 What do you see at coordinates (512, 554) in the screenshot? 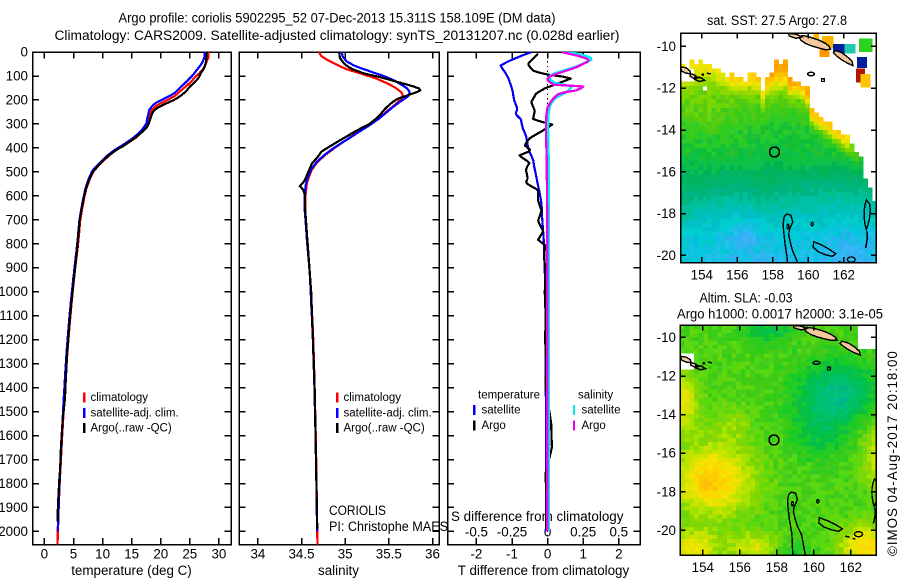
I see `svg-text: -1` at bounding box center [512, 554].